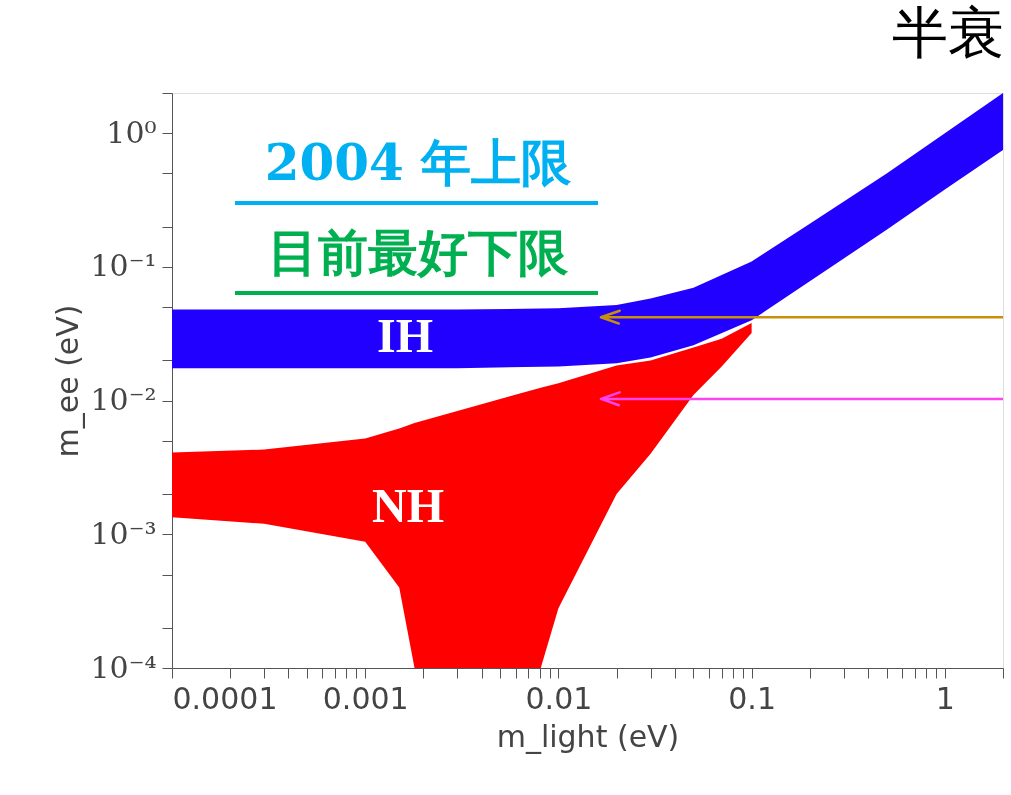  I want to click on x-axis-title: m_light (eV), so click(588, 736).